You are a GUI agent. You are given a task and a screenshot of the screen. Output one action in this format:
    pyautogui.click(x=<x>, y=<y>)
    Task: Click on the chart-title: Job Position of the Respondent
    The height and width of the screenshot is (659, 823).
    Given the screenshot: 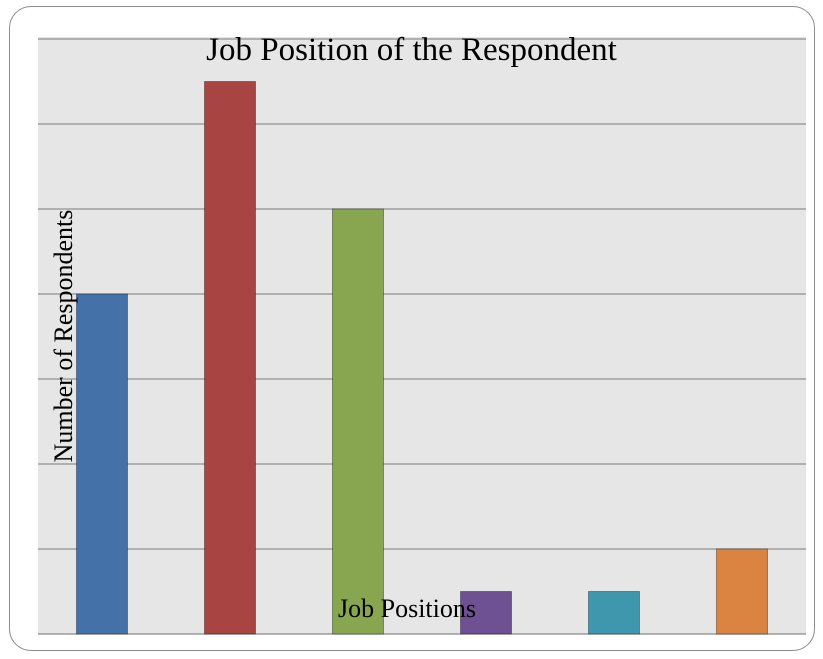 What is the action you would take?
    pyautogui.click(x=411, y=50)
    